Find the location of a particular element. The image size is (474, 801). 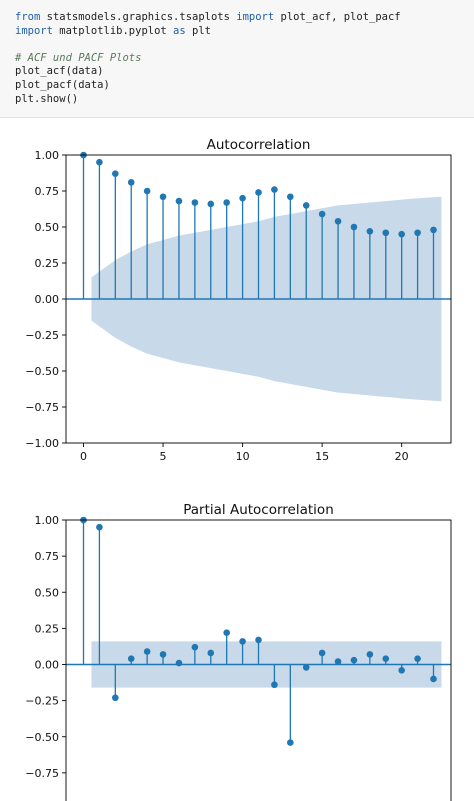

chart-title: Partial Autocorrelation is located at coordinates (258, 510).